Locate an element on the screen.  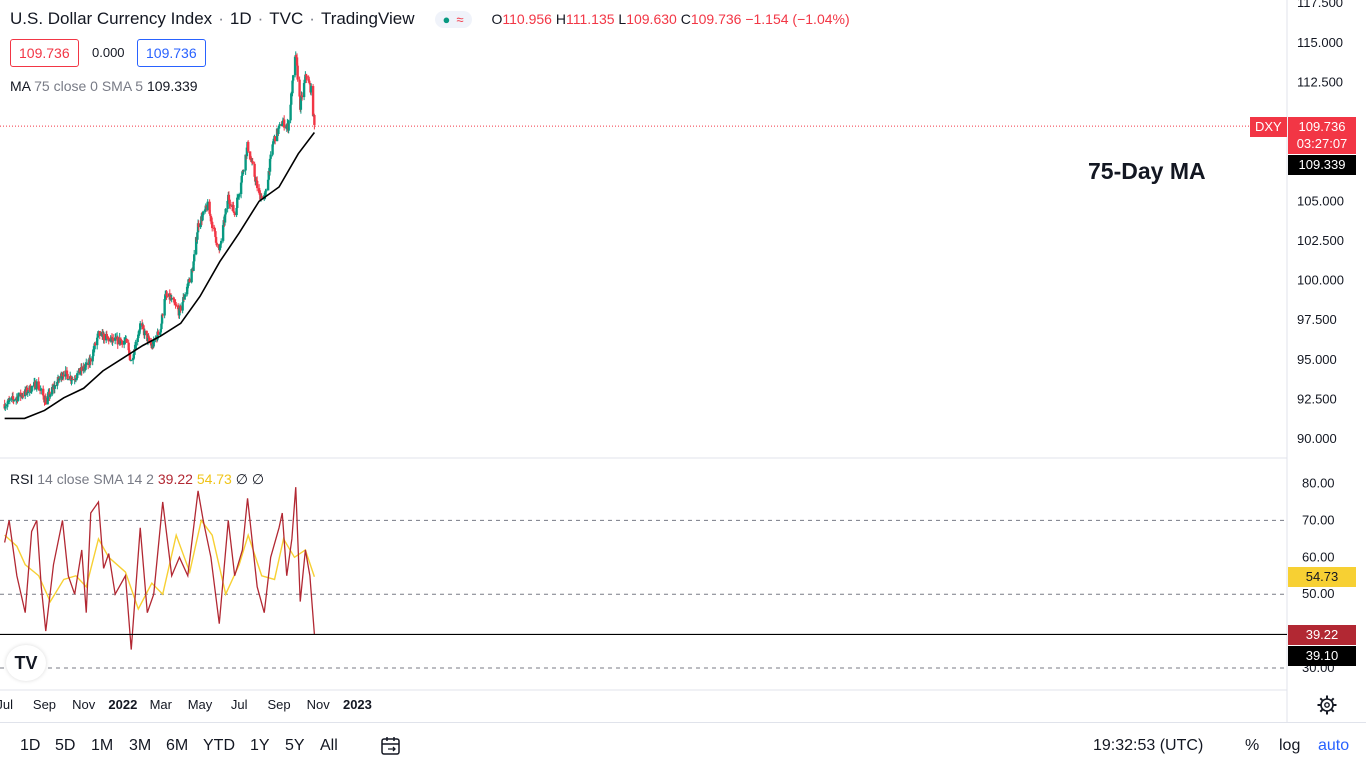
range-6m: 6M is located at coordinates (177, 745).